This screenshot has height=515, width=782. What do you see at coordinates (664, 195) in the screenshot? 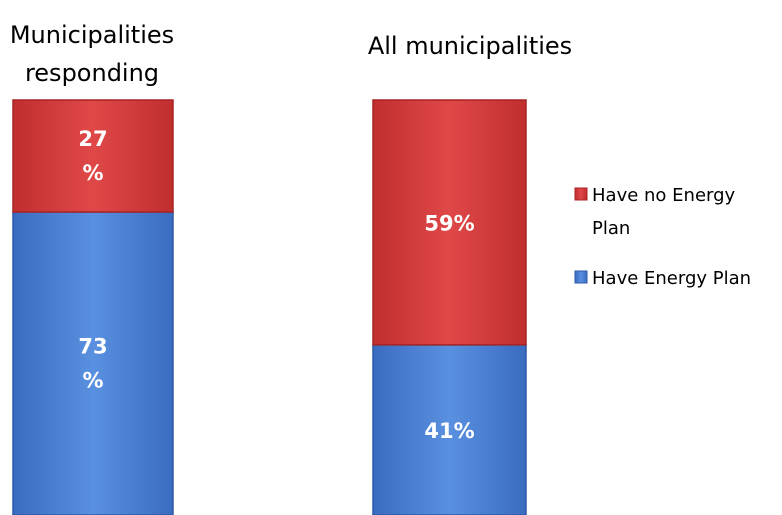
I see `legend-label-0-line-0: Have no Energy` at bounding box center [664, 195].